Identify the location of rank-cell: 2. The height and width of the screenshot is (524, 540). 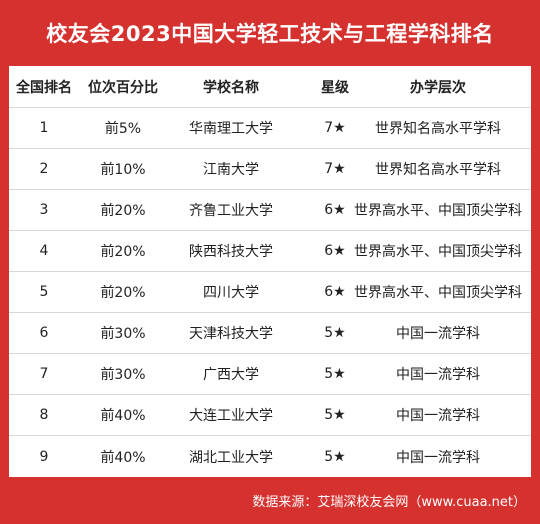
(44, 169).